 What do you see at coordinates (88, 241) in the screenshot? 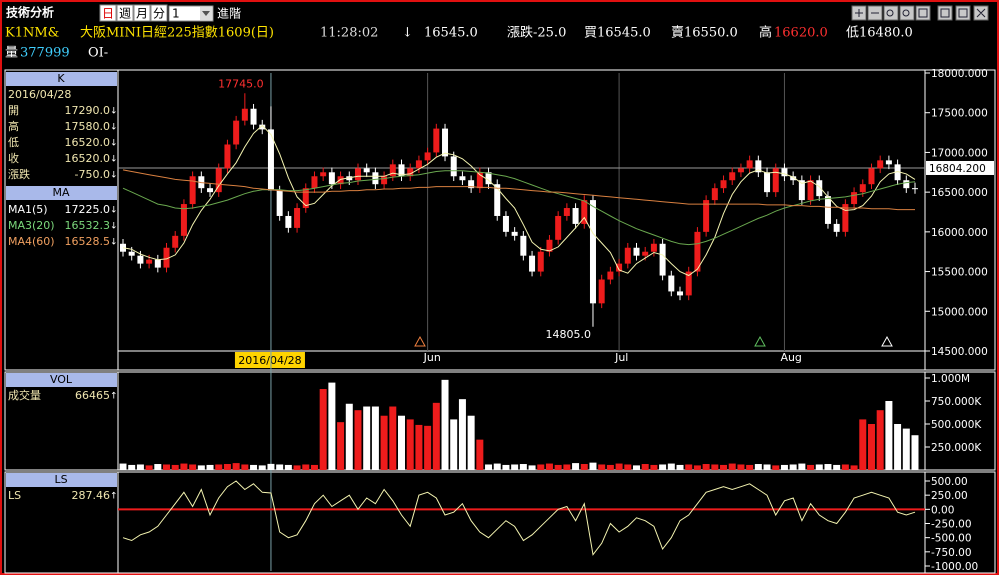
I see `info-value: 16528.5` at bounding box center [88, 241].